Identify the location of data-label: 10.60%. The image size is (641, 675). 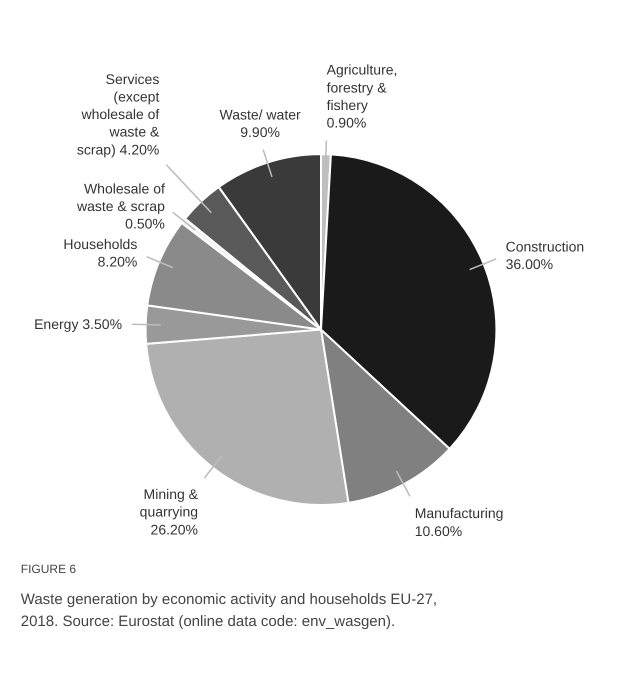
(438, 530).